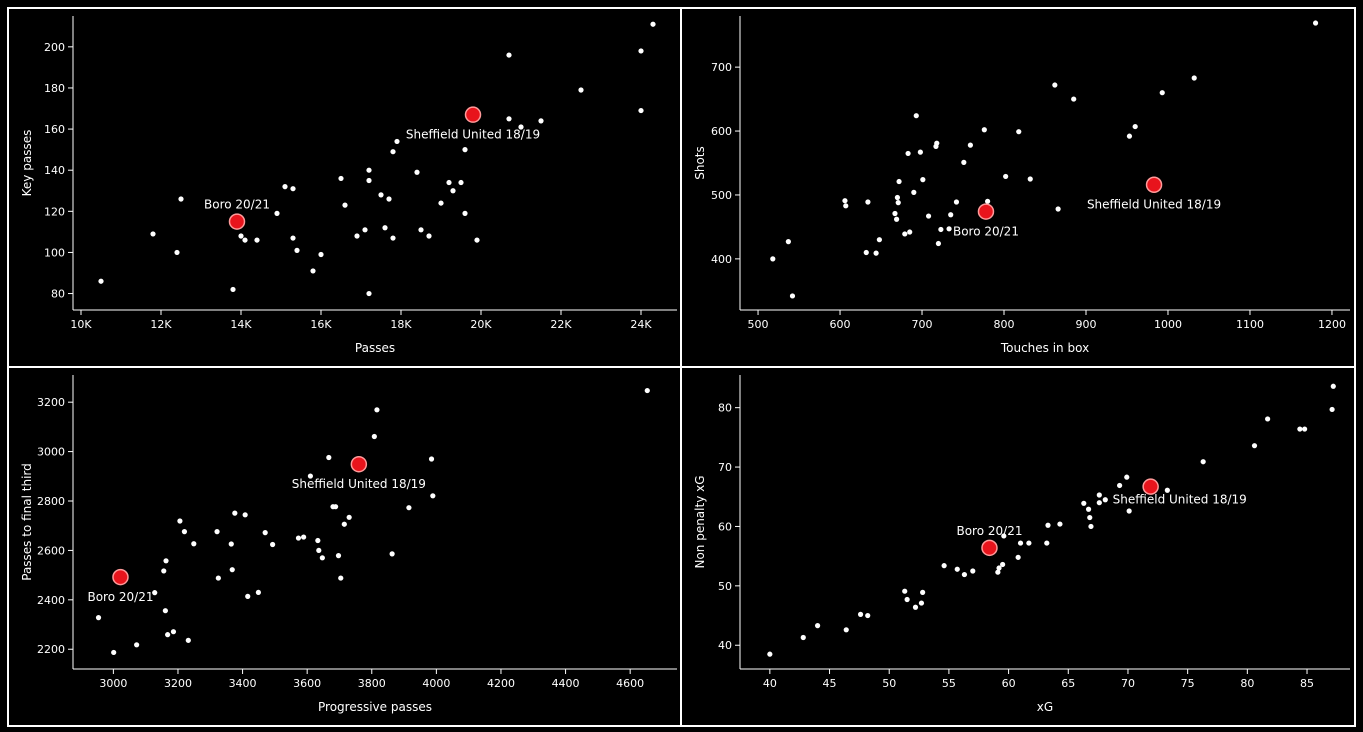 This screenshot has width=1363, height=732. I want to click on y-tick-label: 50, so click(725, 586).